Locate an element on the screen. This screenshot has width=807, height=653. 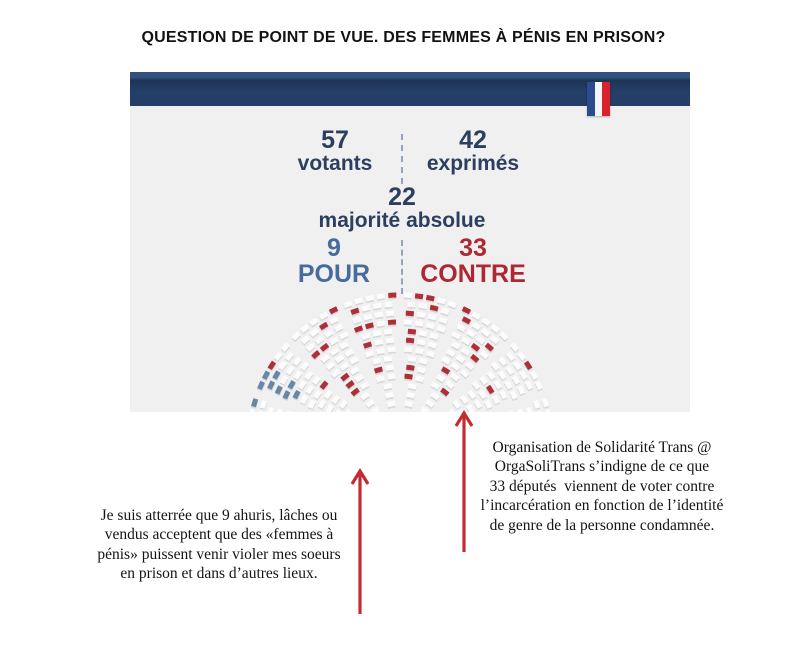
dashed-divider-top is located at coordinates (402, 159).